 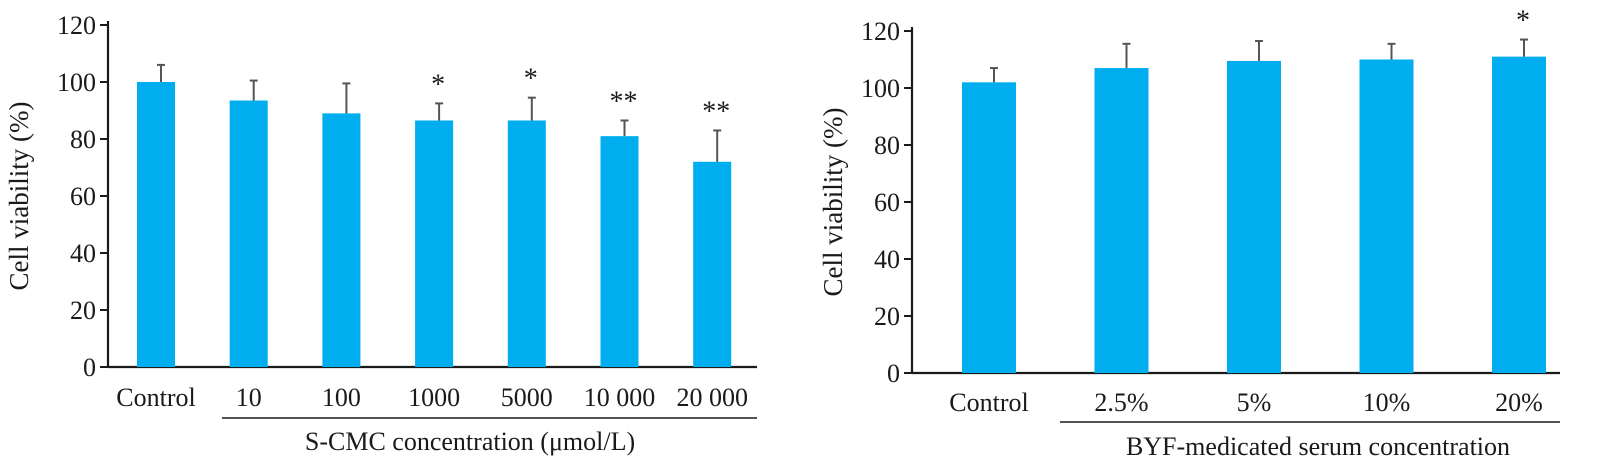 I want to click on x-category-label: 100, so click(x=341, y=397).